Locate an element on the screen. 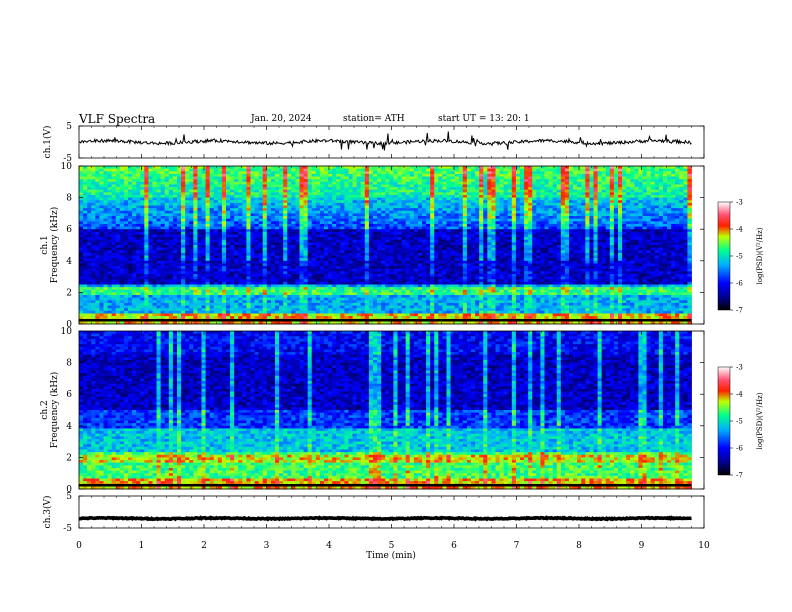  x-tick-label: 5 is located at coordinates (392, 546).